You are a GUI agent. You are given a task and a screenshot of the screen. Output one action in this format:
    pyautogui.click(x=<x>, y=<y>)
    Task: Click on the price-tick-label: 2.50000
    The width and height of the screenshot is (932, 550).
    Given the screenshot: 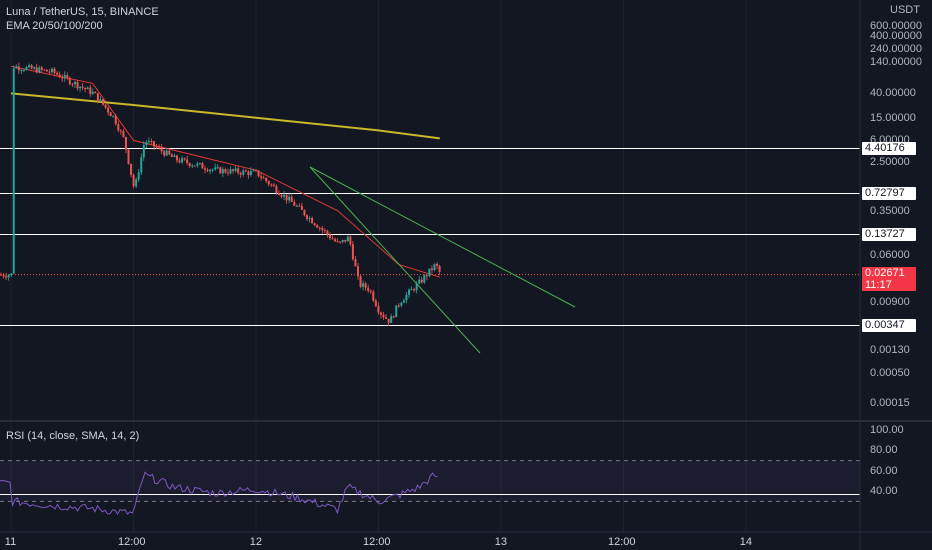 What is the action you would take?
    pyautogui.click(x=890, y=162)
    